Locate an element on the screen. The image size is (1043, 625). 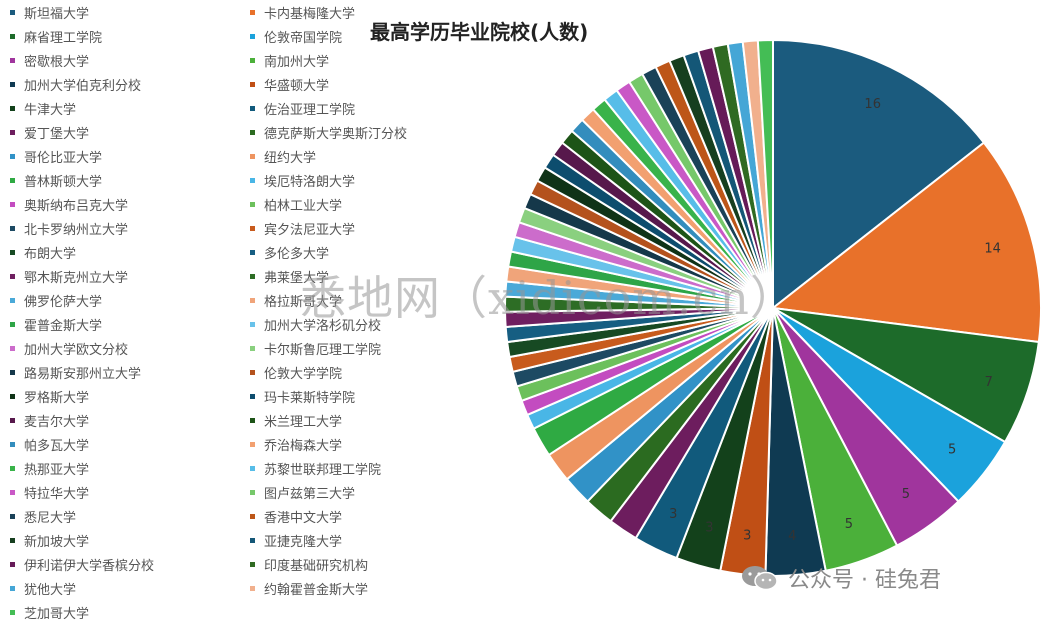
legend-item: 伊利诺伊大学香槟分校 is located at coordinates (82, 564).